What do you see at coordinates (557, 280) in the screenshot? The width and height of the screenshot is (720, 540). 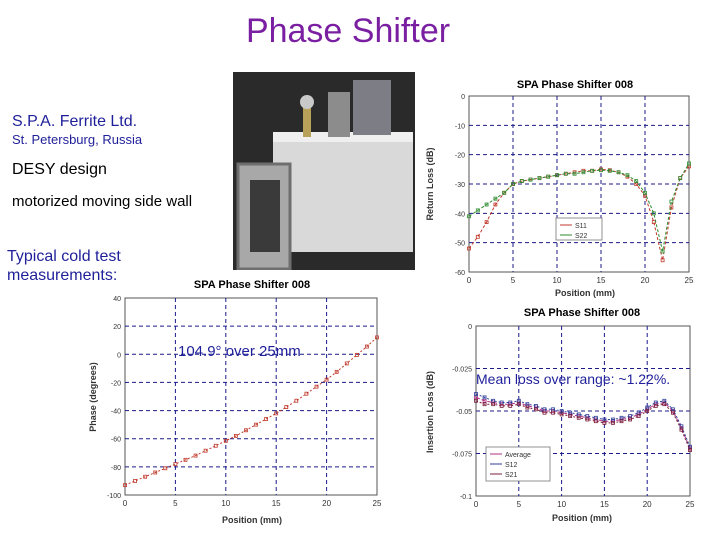 I see `x-tick-label-return_loss: 10` at bounding box center [557, 280].